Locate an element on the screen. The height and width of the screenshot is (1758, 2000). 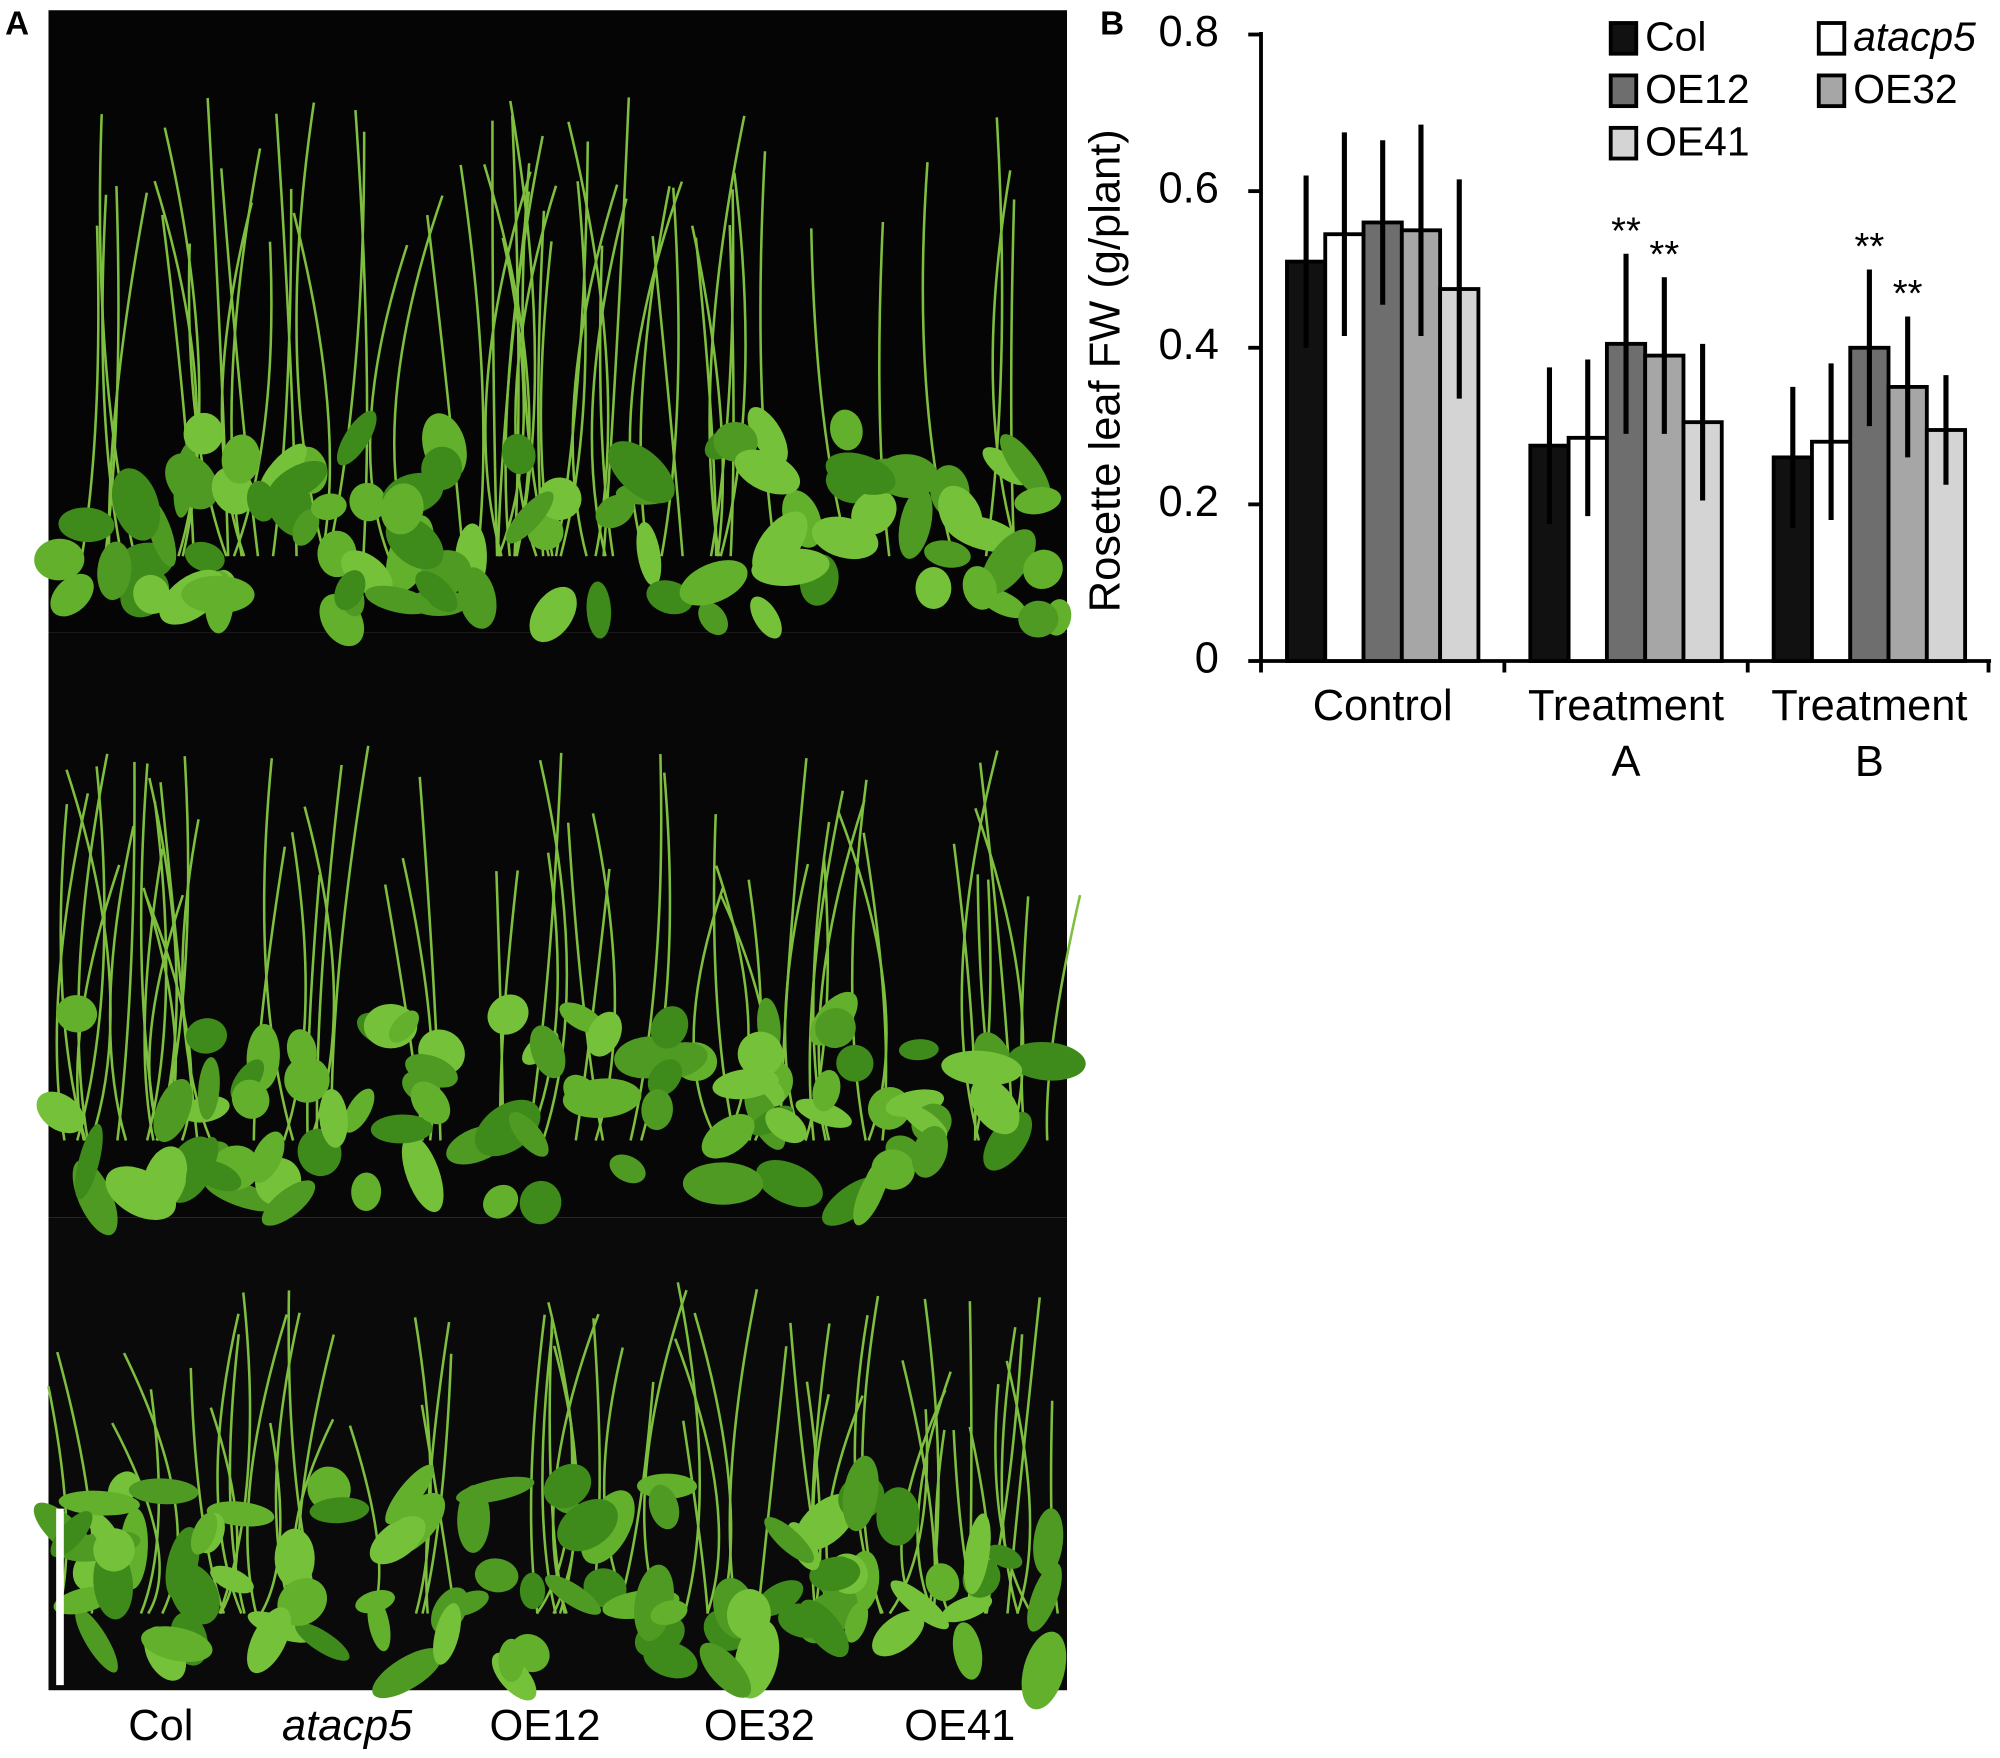
genotype-label: OE41 is located at coordinates (959, 1726).